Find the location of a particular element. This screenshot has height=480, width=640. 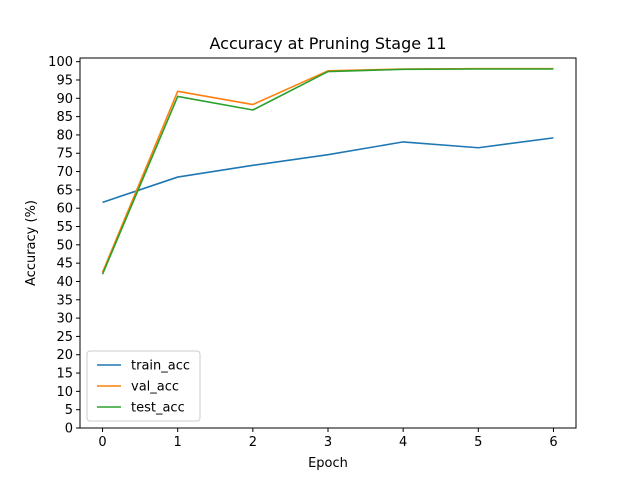

y-tick-label: 85 is located at coordinates (64, 117).